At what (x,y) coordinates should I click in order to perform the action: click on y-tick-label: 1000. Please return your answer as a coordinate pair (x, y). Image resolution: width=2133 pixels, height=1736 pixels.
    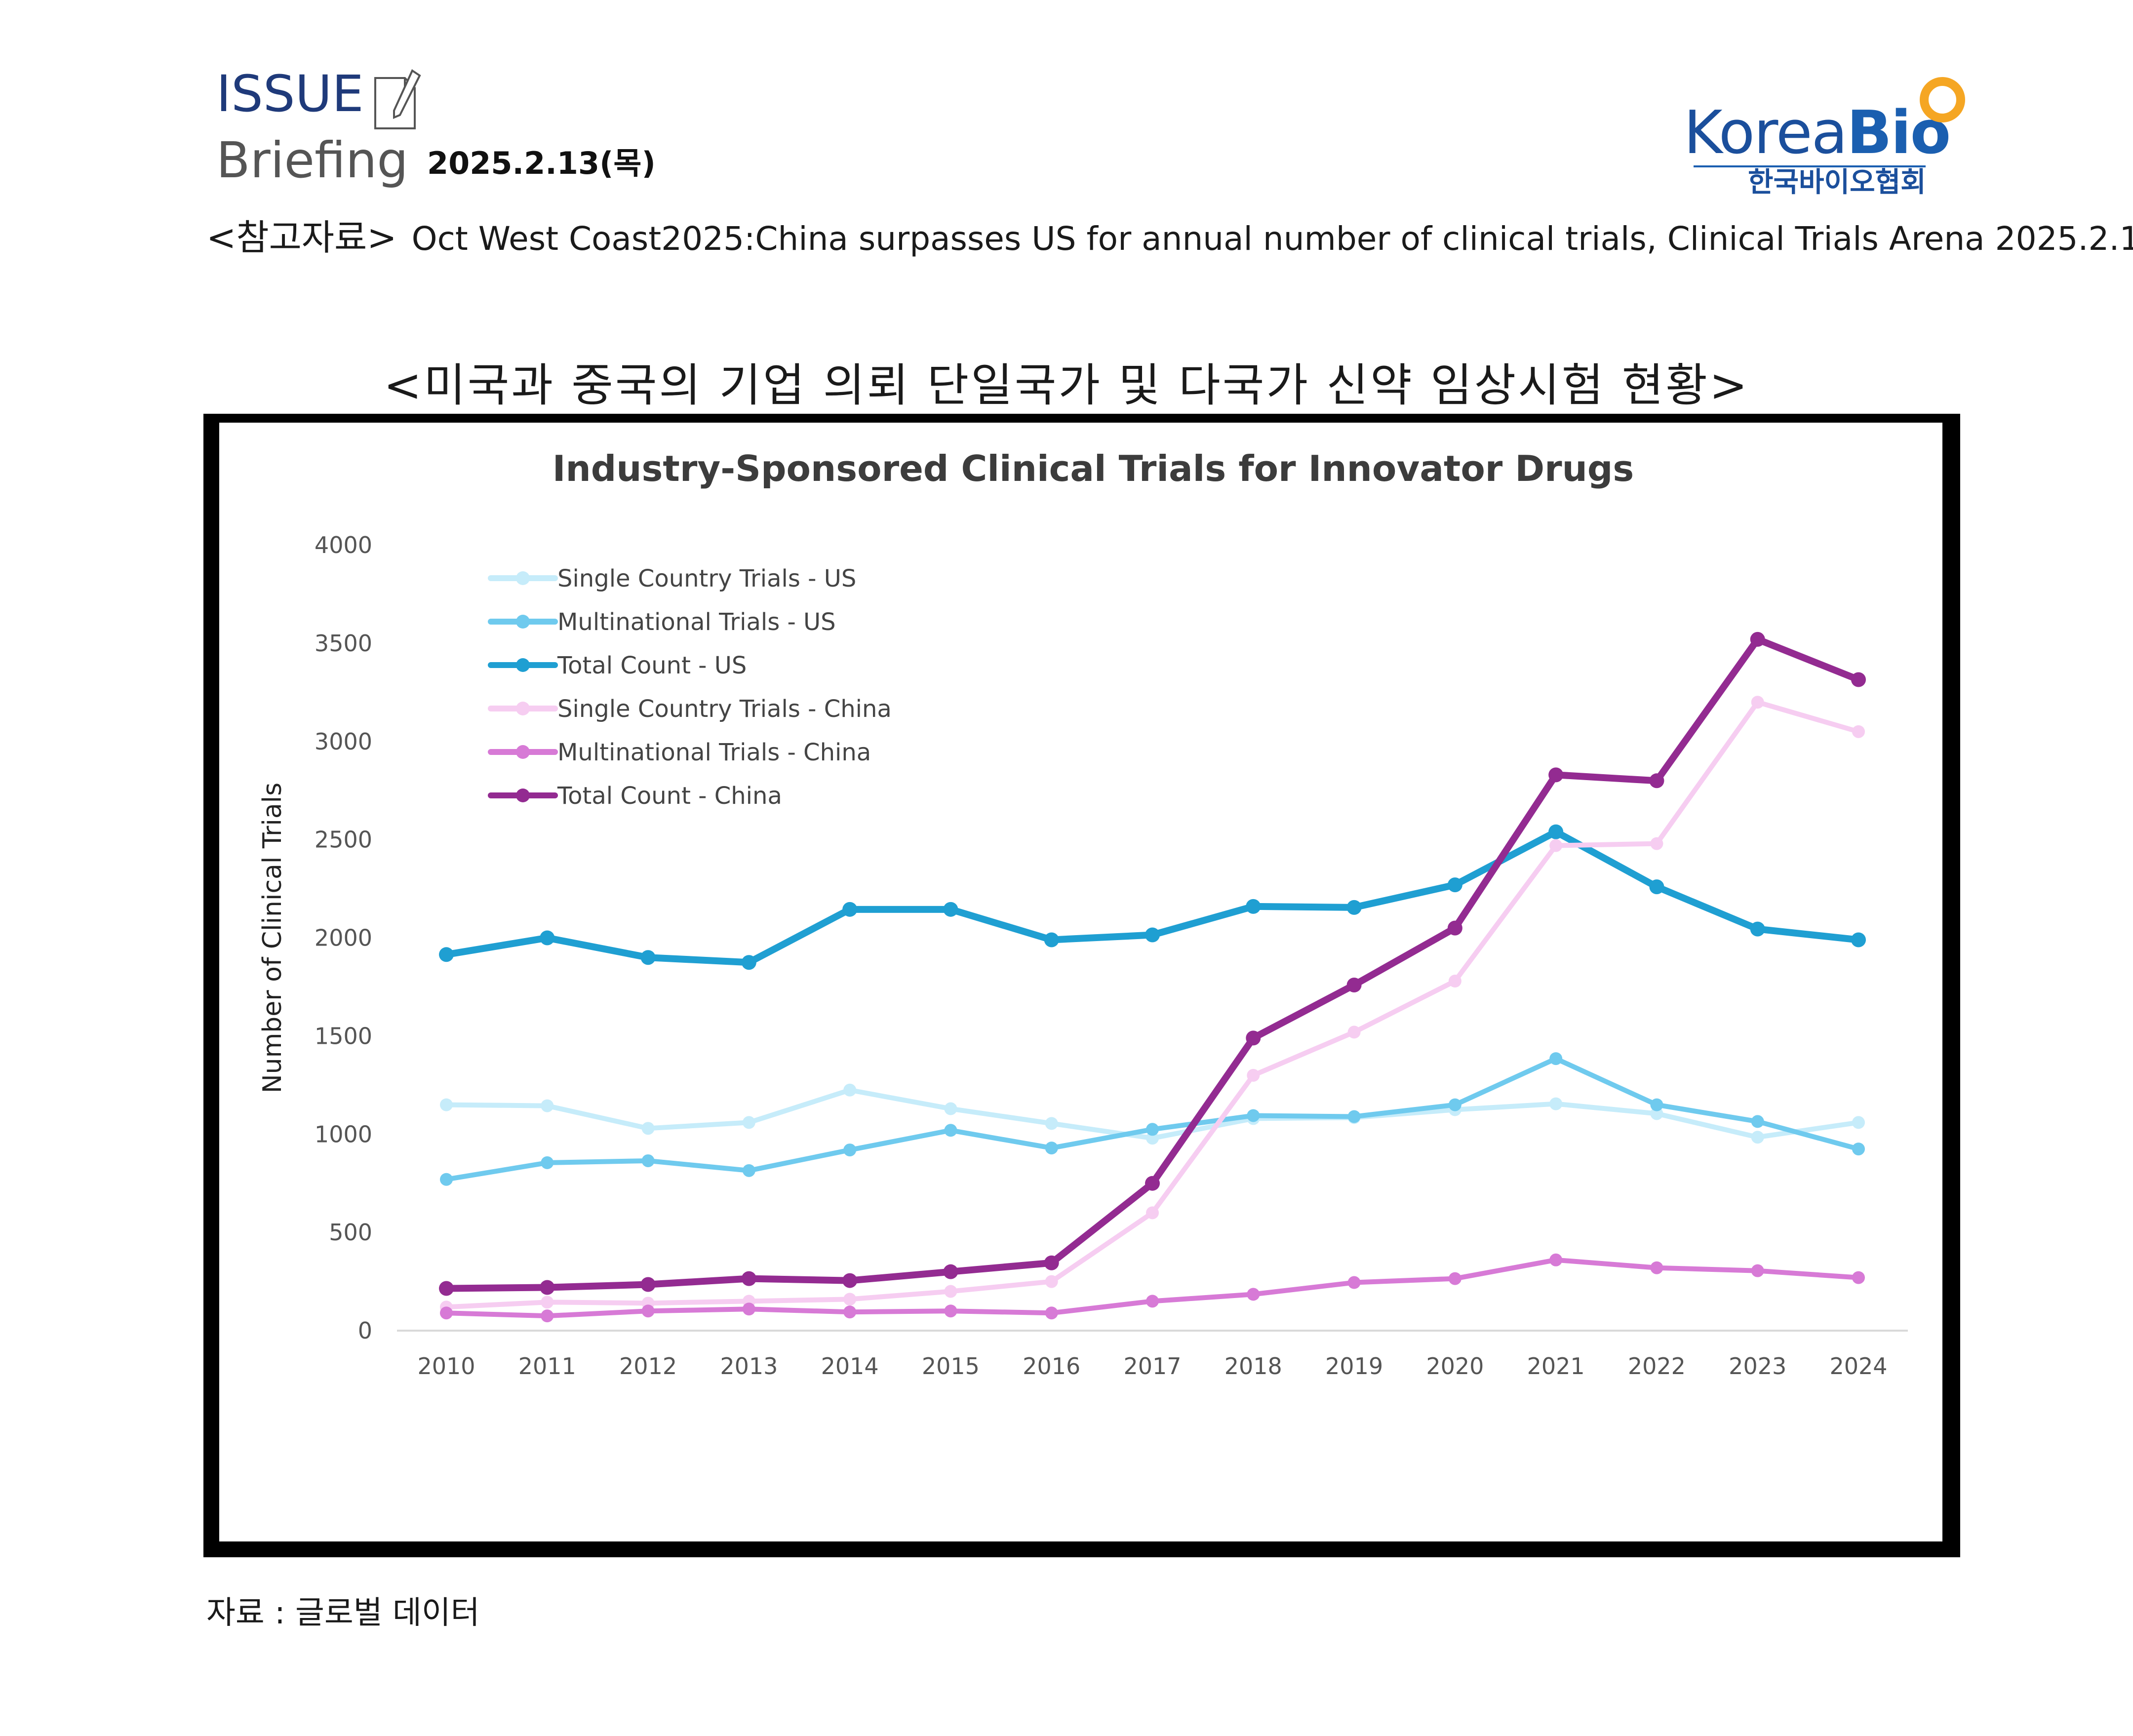
    Looking at the image, I should click on (344, 1134).